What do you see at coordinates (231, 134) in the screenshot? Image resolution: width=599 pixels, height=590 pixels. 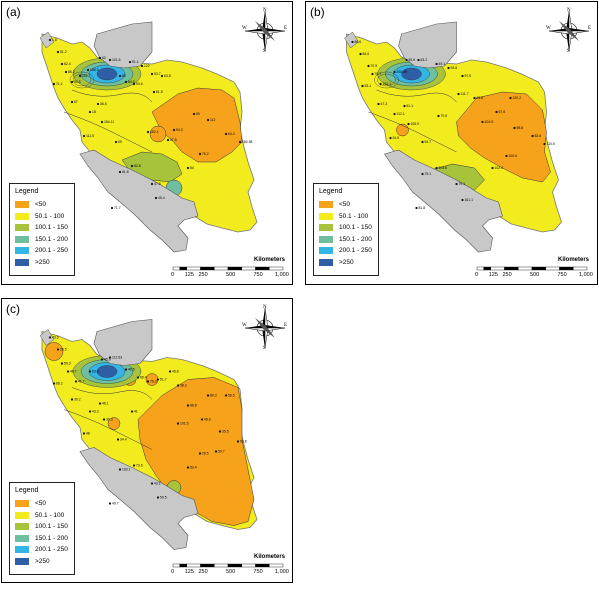 I see `station-label: 64.3` at bounding box center [231, 134].